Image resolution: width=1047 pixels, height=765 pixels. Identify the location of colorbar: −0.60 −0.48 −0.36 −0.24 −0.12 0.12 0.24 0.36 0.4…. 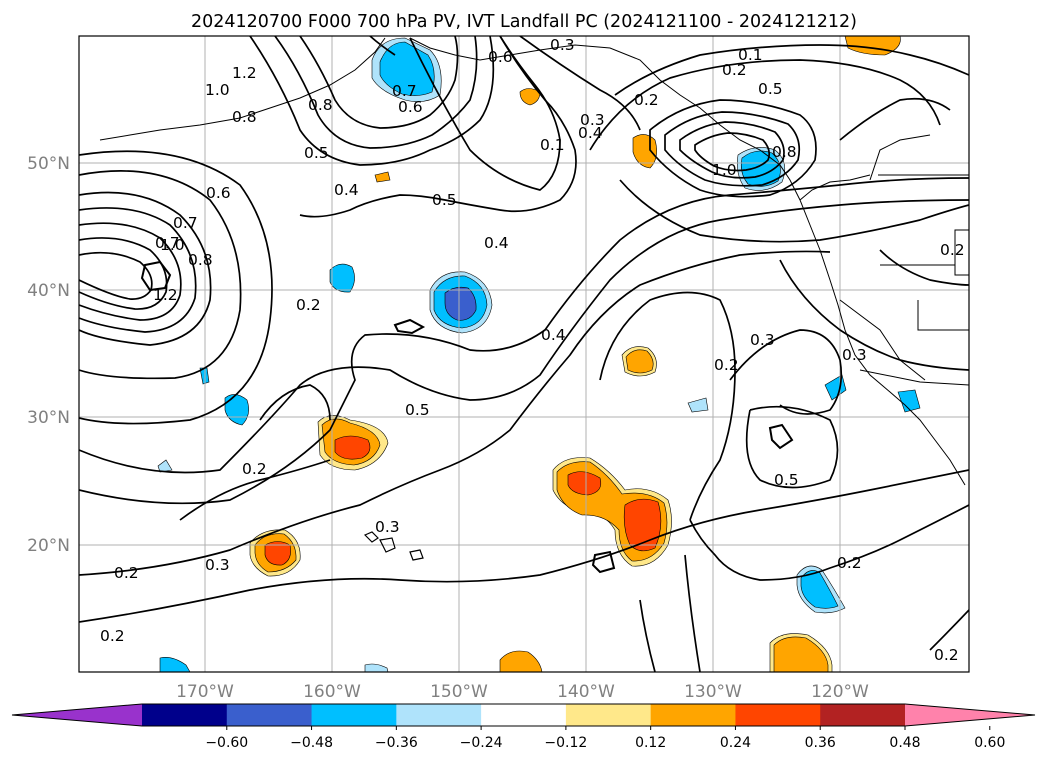
(523, 727).